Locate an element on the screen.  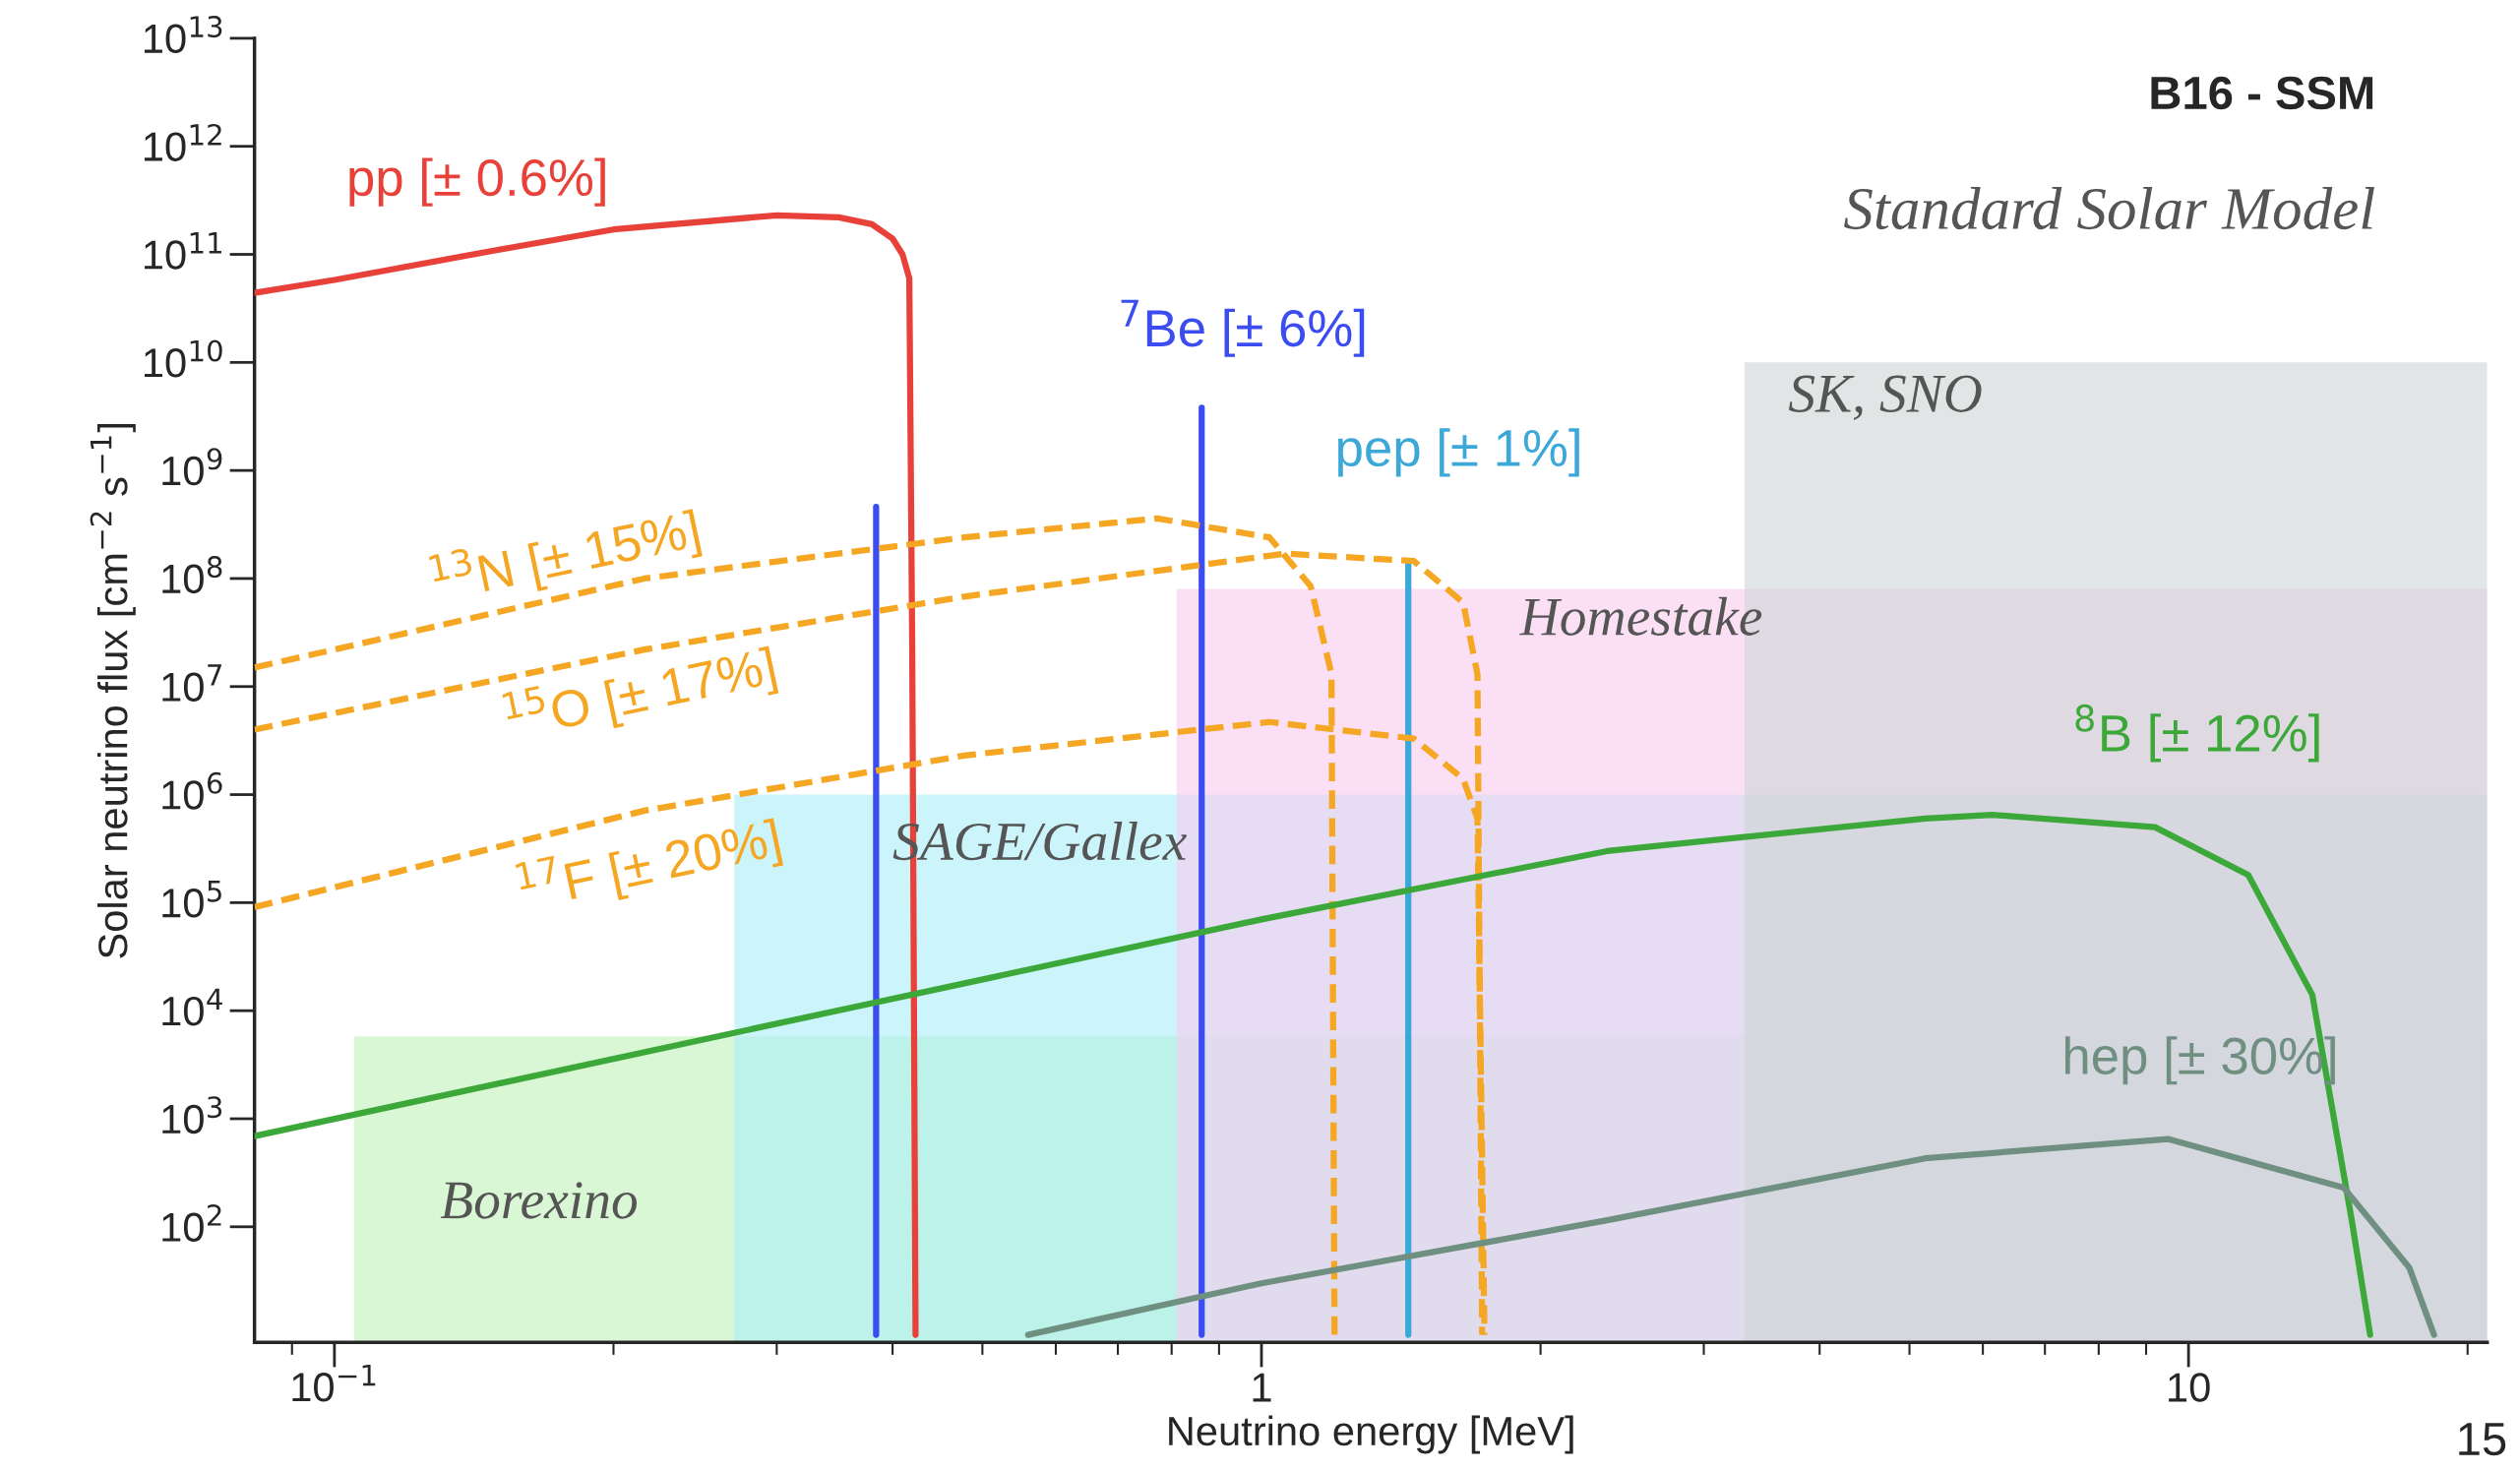
series-label: Homestake is located at coordinates (1640, 616).